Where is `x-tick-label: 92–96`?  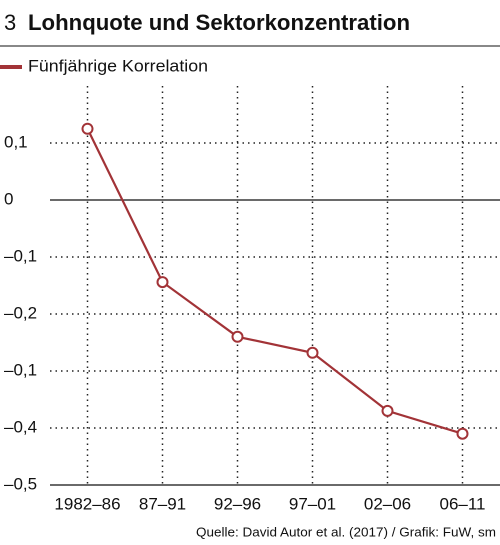 x-tick-label: 92–96 is located at coordinates (237, 503).